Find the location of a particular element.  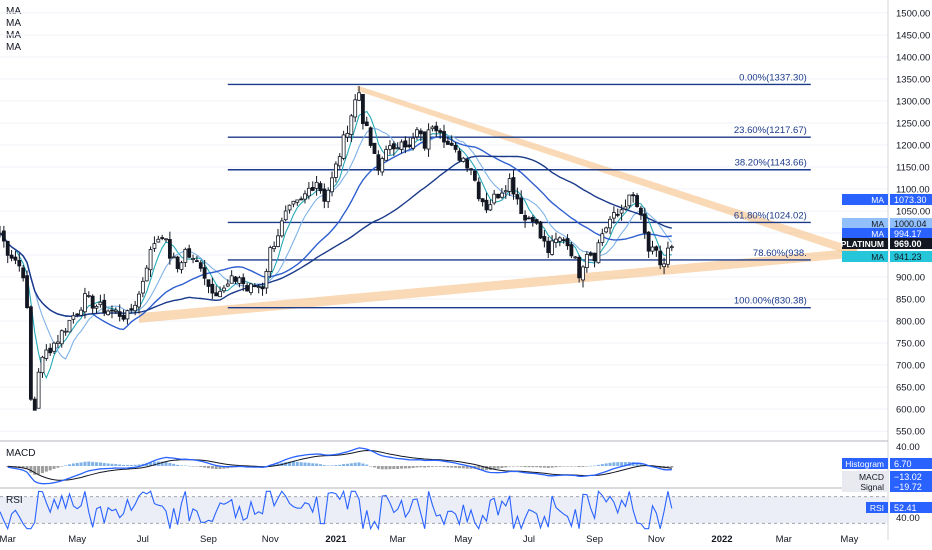

price-tag-value-box is located at coordinates (911, 223).